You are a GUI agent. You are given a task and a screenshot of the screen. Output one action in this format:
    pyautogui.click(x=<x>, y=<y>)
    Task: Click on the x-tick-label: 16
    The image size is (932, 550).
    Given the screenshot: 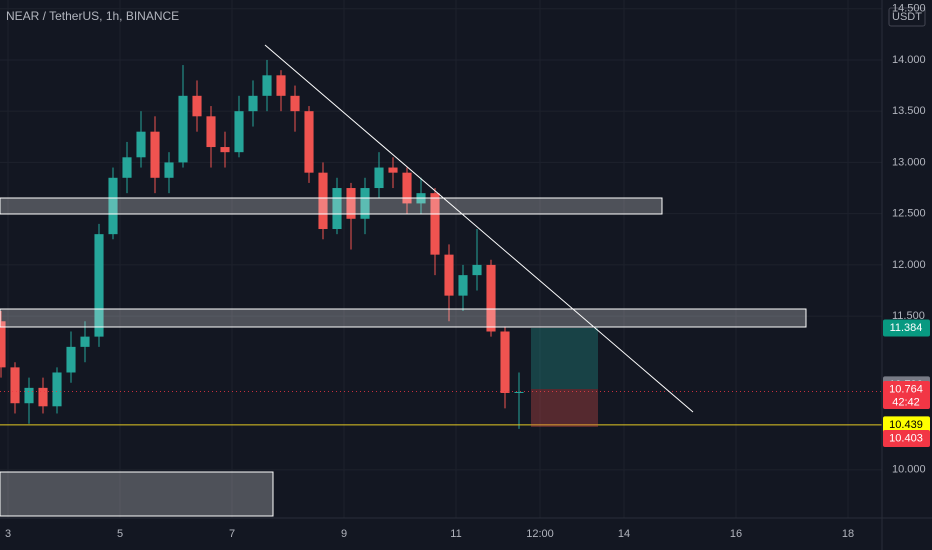 What is the action you would take?
    pyautogui.click(x=736, y=534)
    